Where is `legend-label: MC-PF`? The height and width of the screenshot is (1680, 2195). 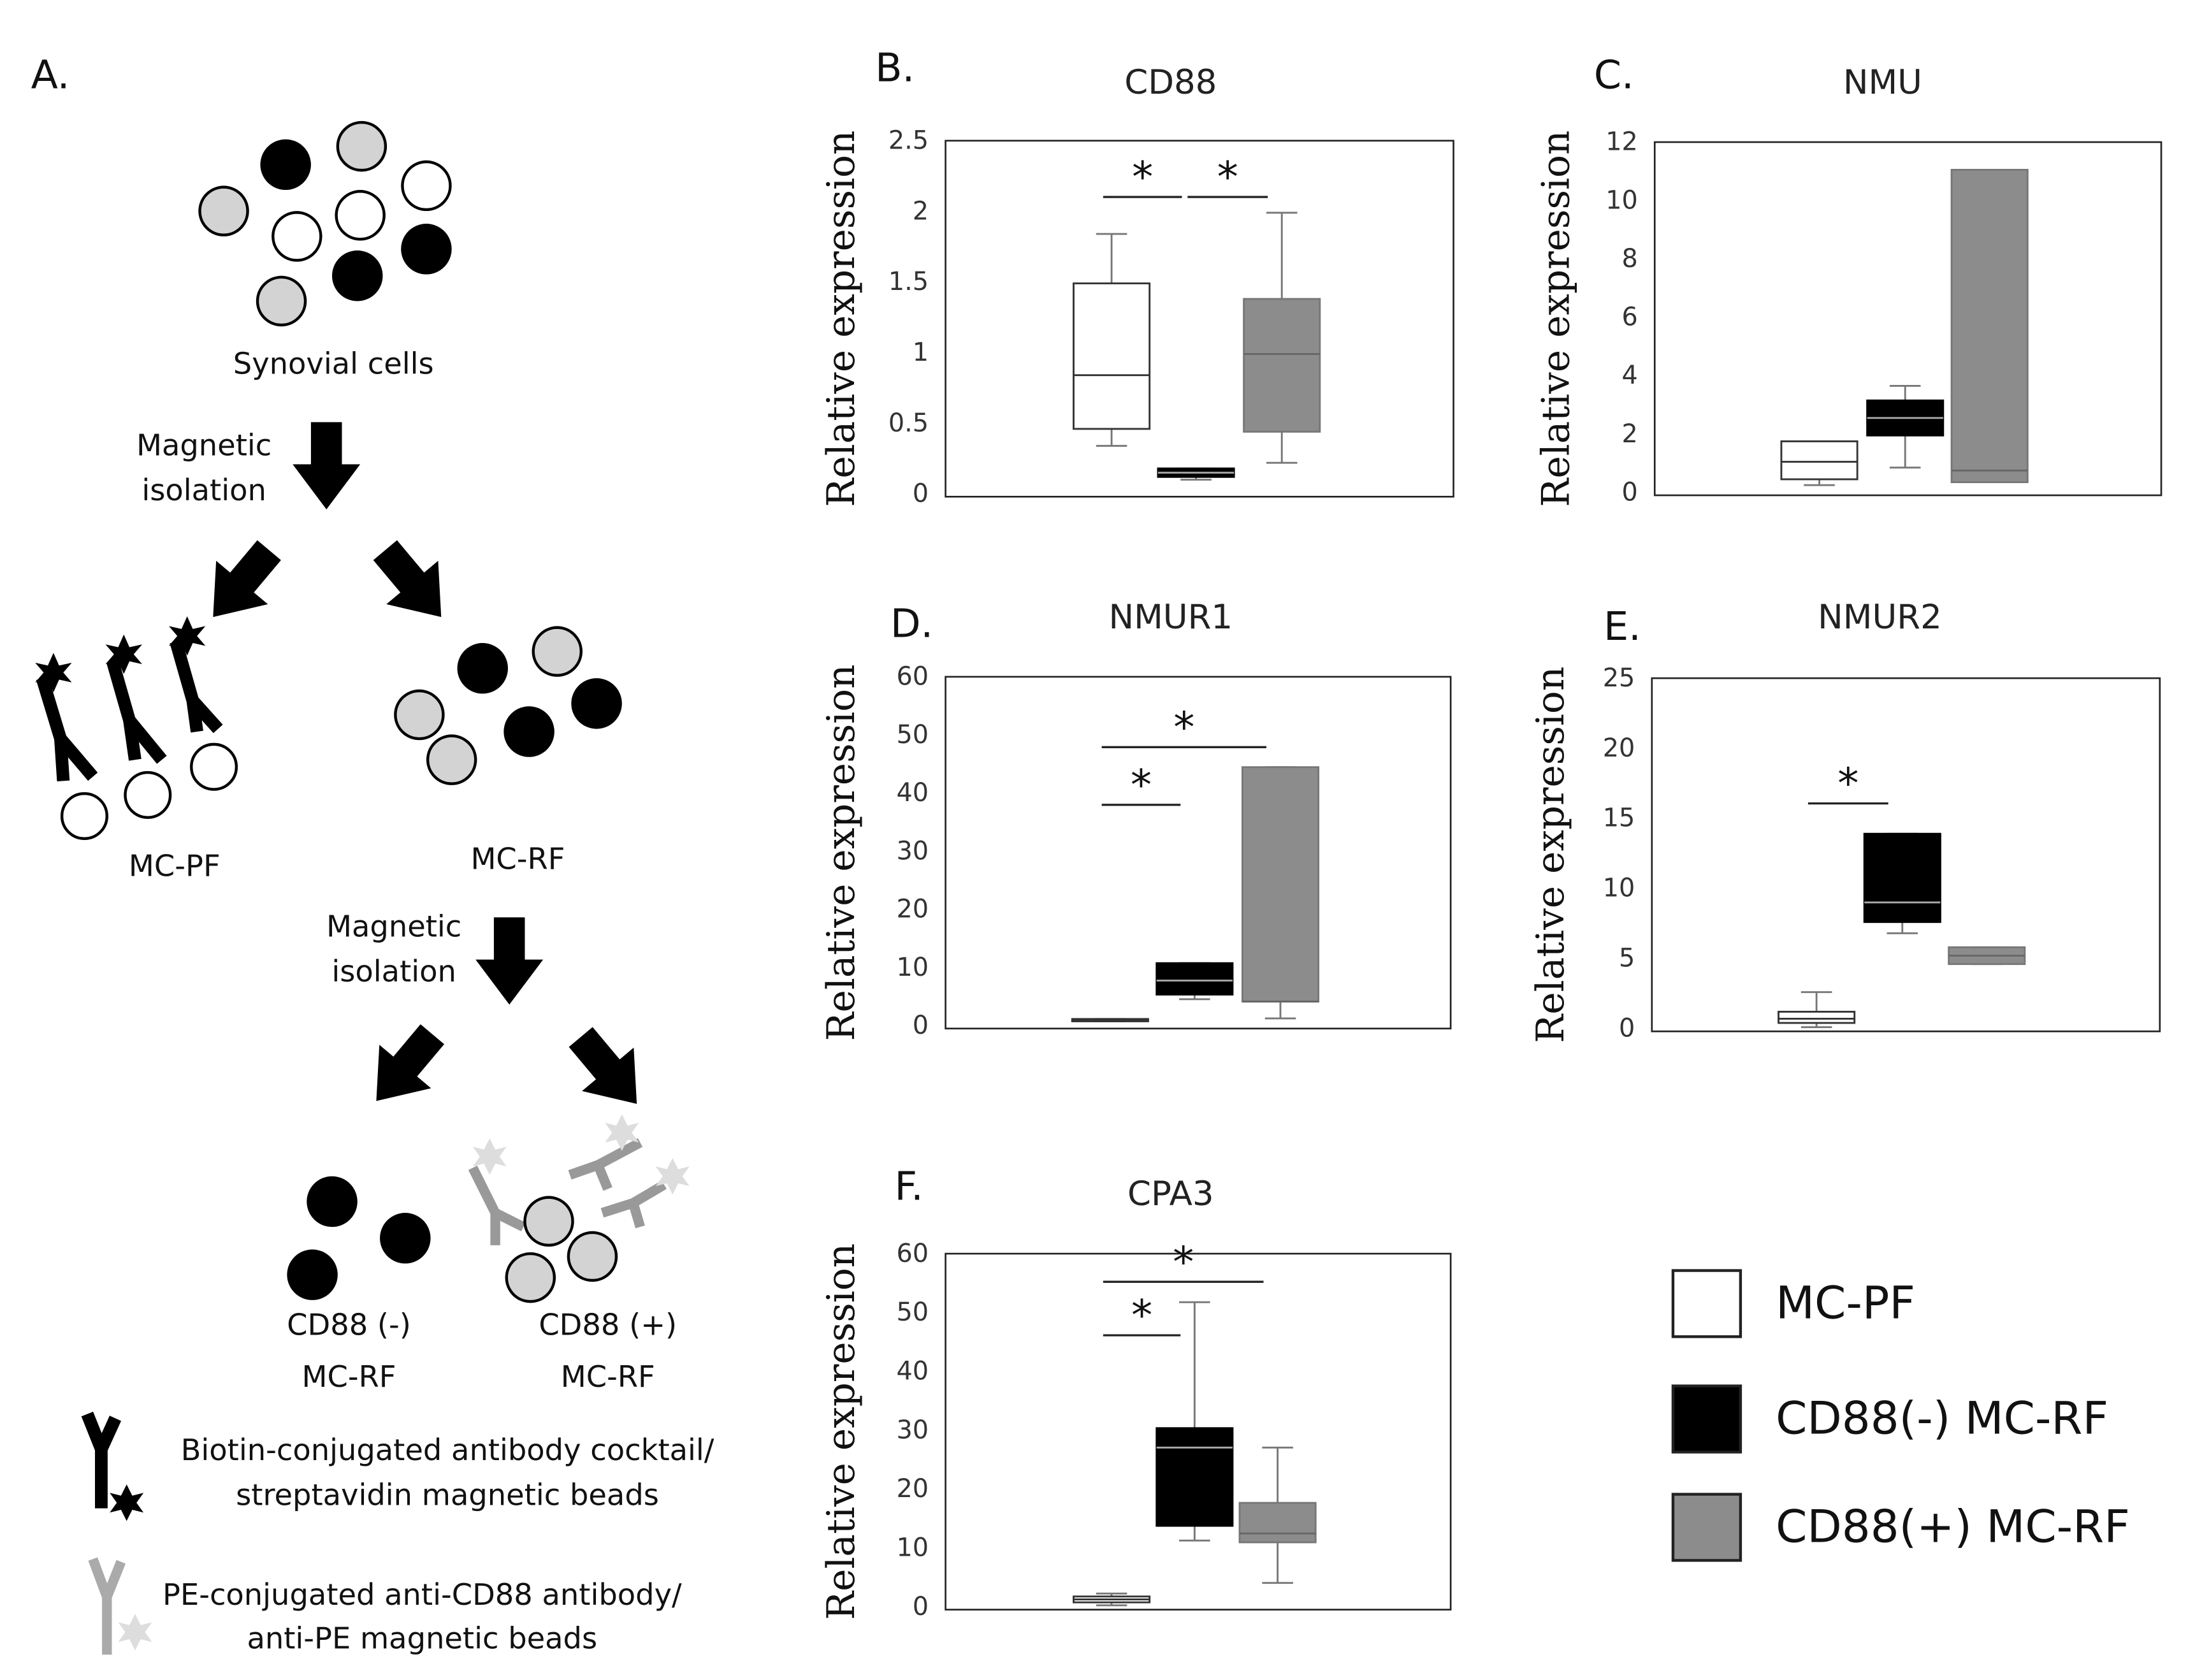 legend-label: MC-PF is located at coordinates (1845, 1302).